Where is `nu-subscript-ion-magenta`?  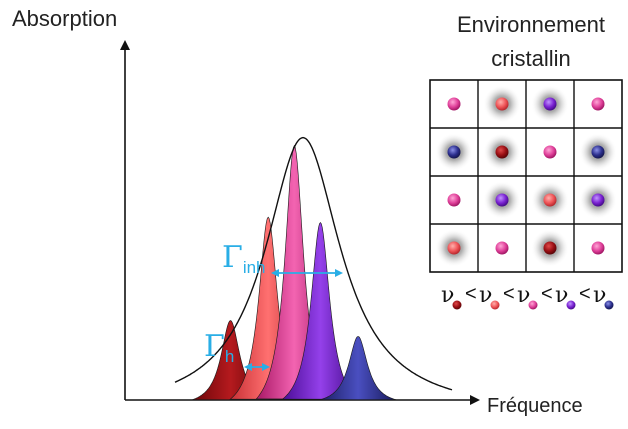
nu-subscript-ion-magenta is located at coordinates (533, 305).